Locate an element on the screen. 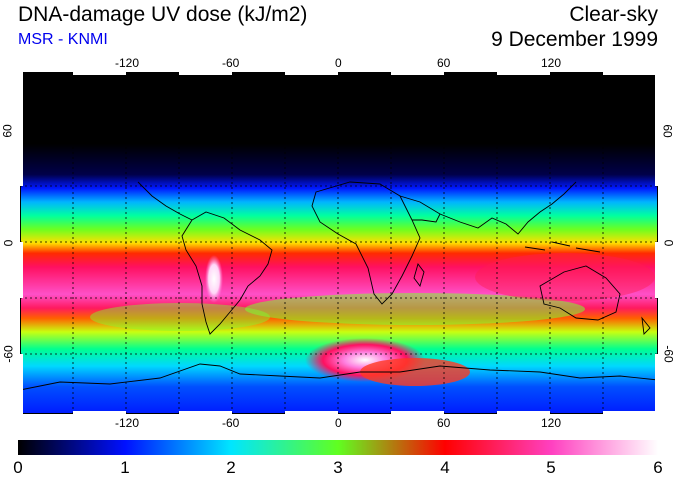 This screenshot has height=480, width=678. lon-tick-bottom: 0 is located at coordinates (338, 423).